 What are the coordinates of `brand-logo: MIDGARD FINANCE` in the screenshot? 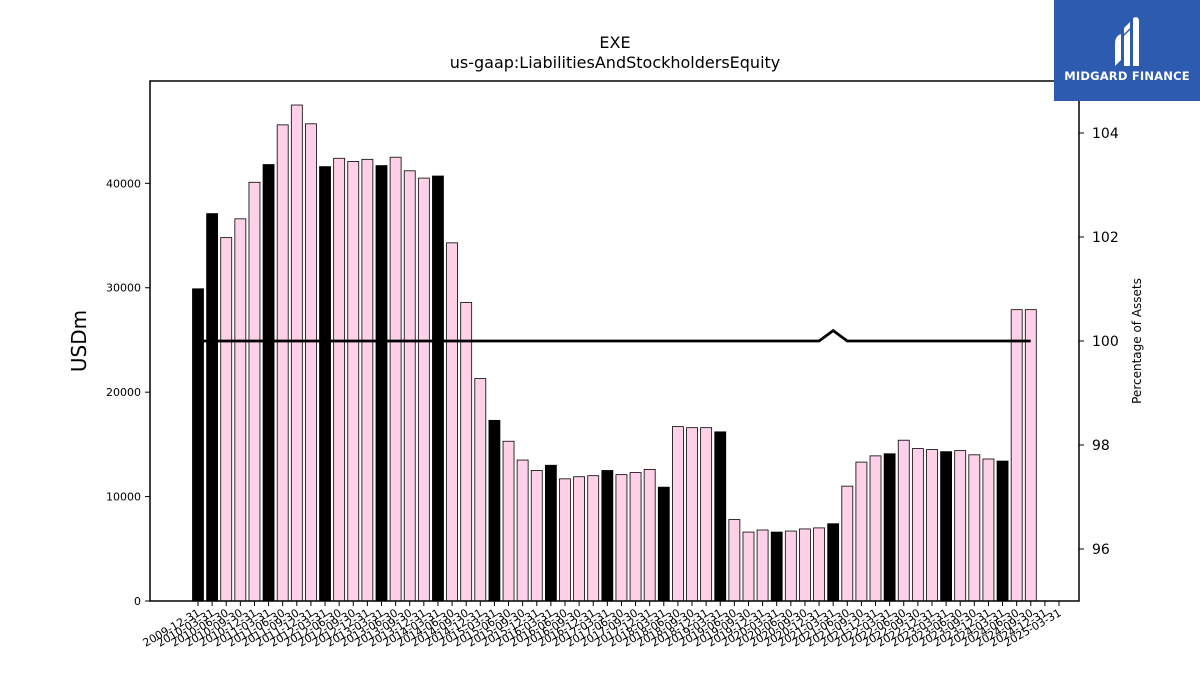 It's located at (1127, 50).